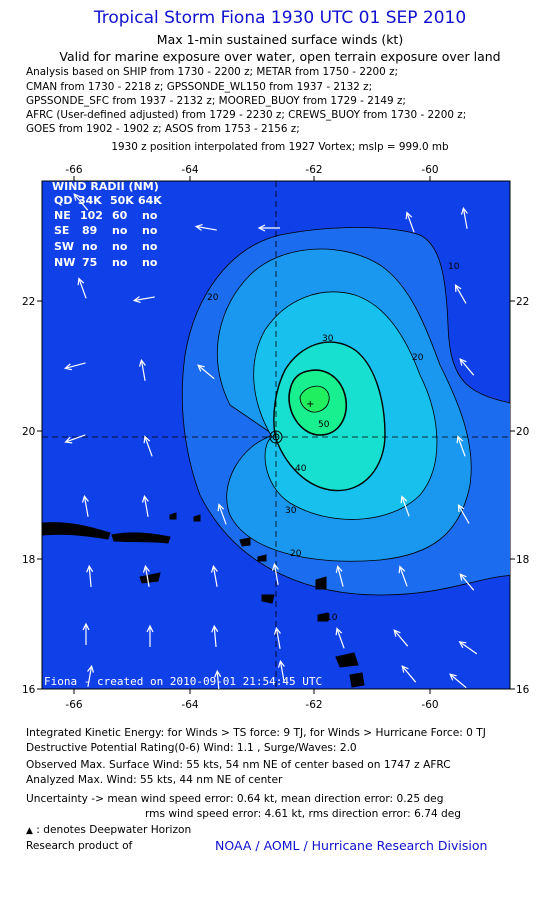 The height and width of the screenshot is (915, 560). I want to click on wind-radii-header: QD, so click(63, 200).